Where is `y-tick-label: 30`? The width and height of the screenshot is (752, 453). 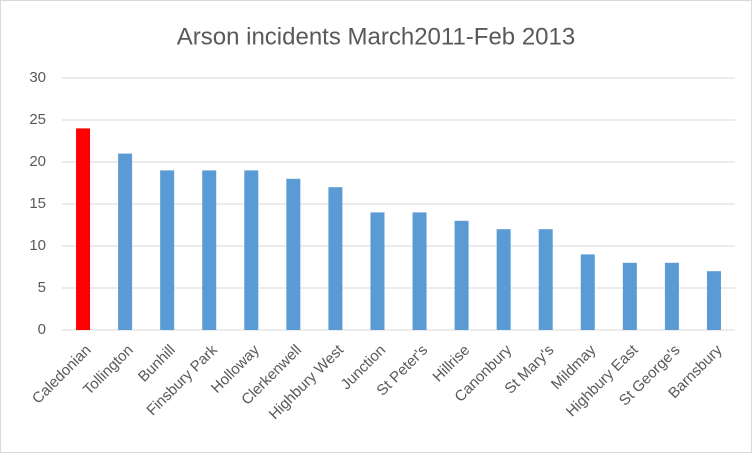 y-tick-label: 30 is located at coordinates (37, 77).